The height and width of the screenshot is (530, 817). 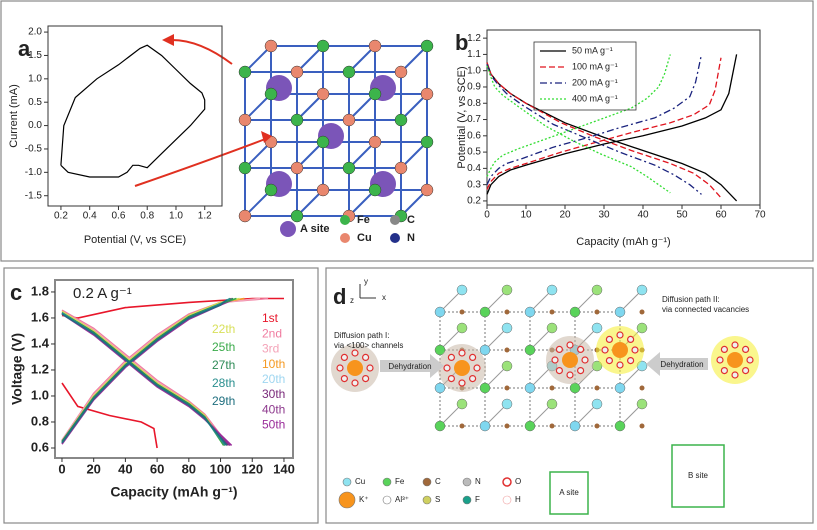 I want to click on y-tick-label: 0.7, so click(x=474, y=119).